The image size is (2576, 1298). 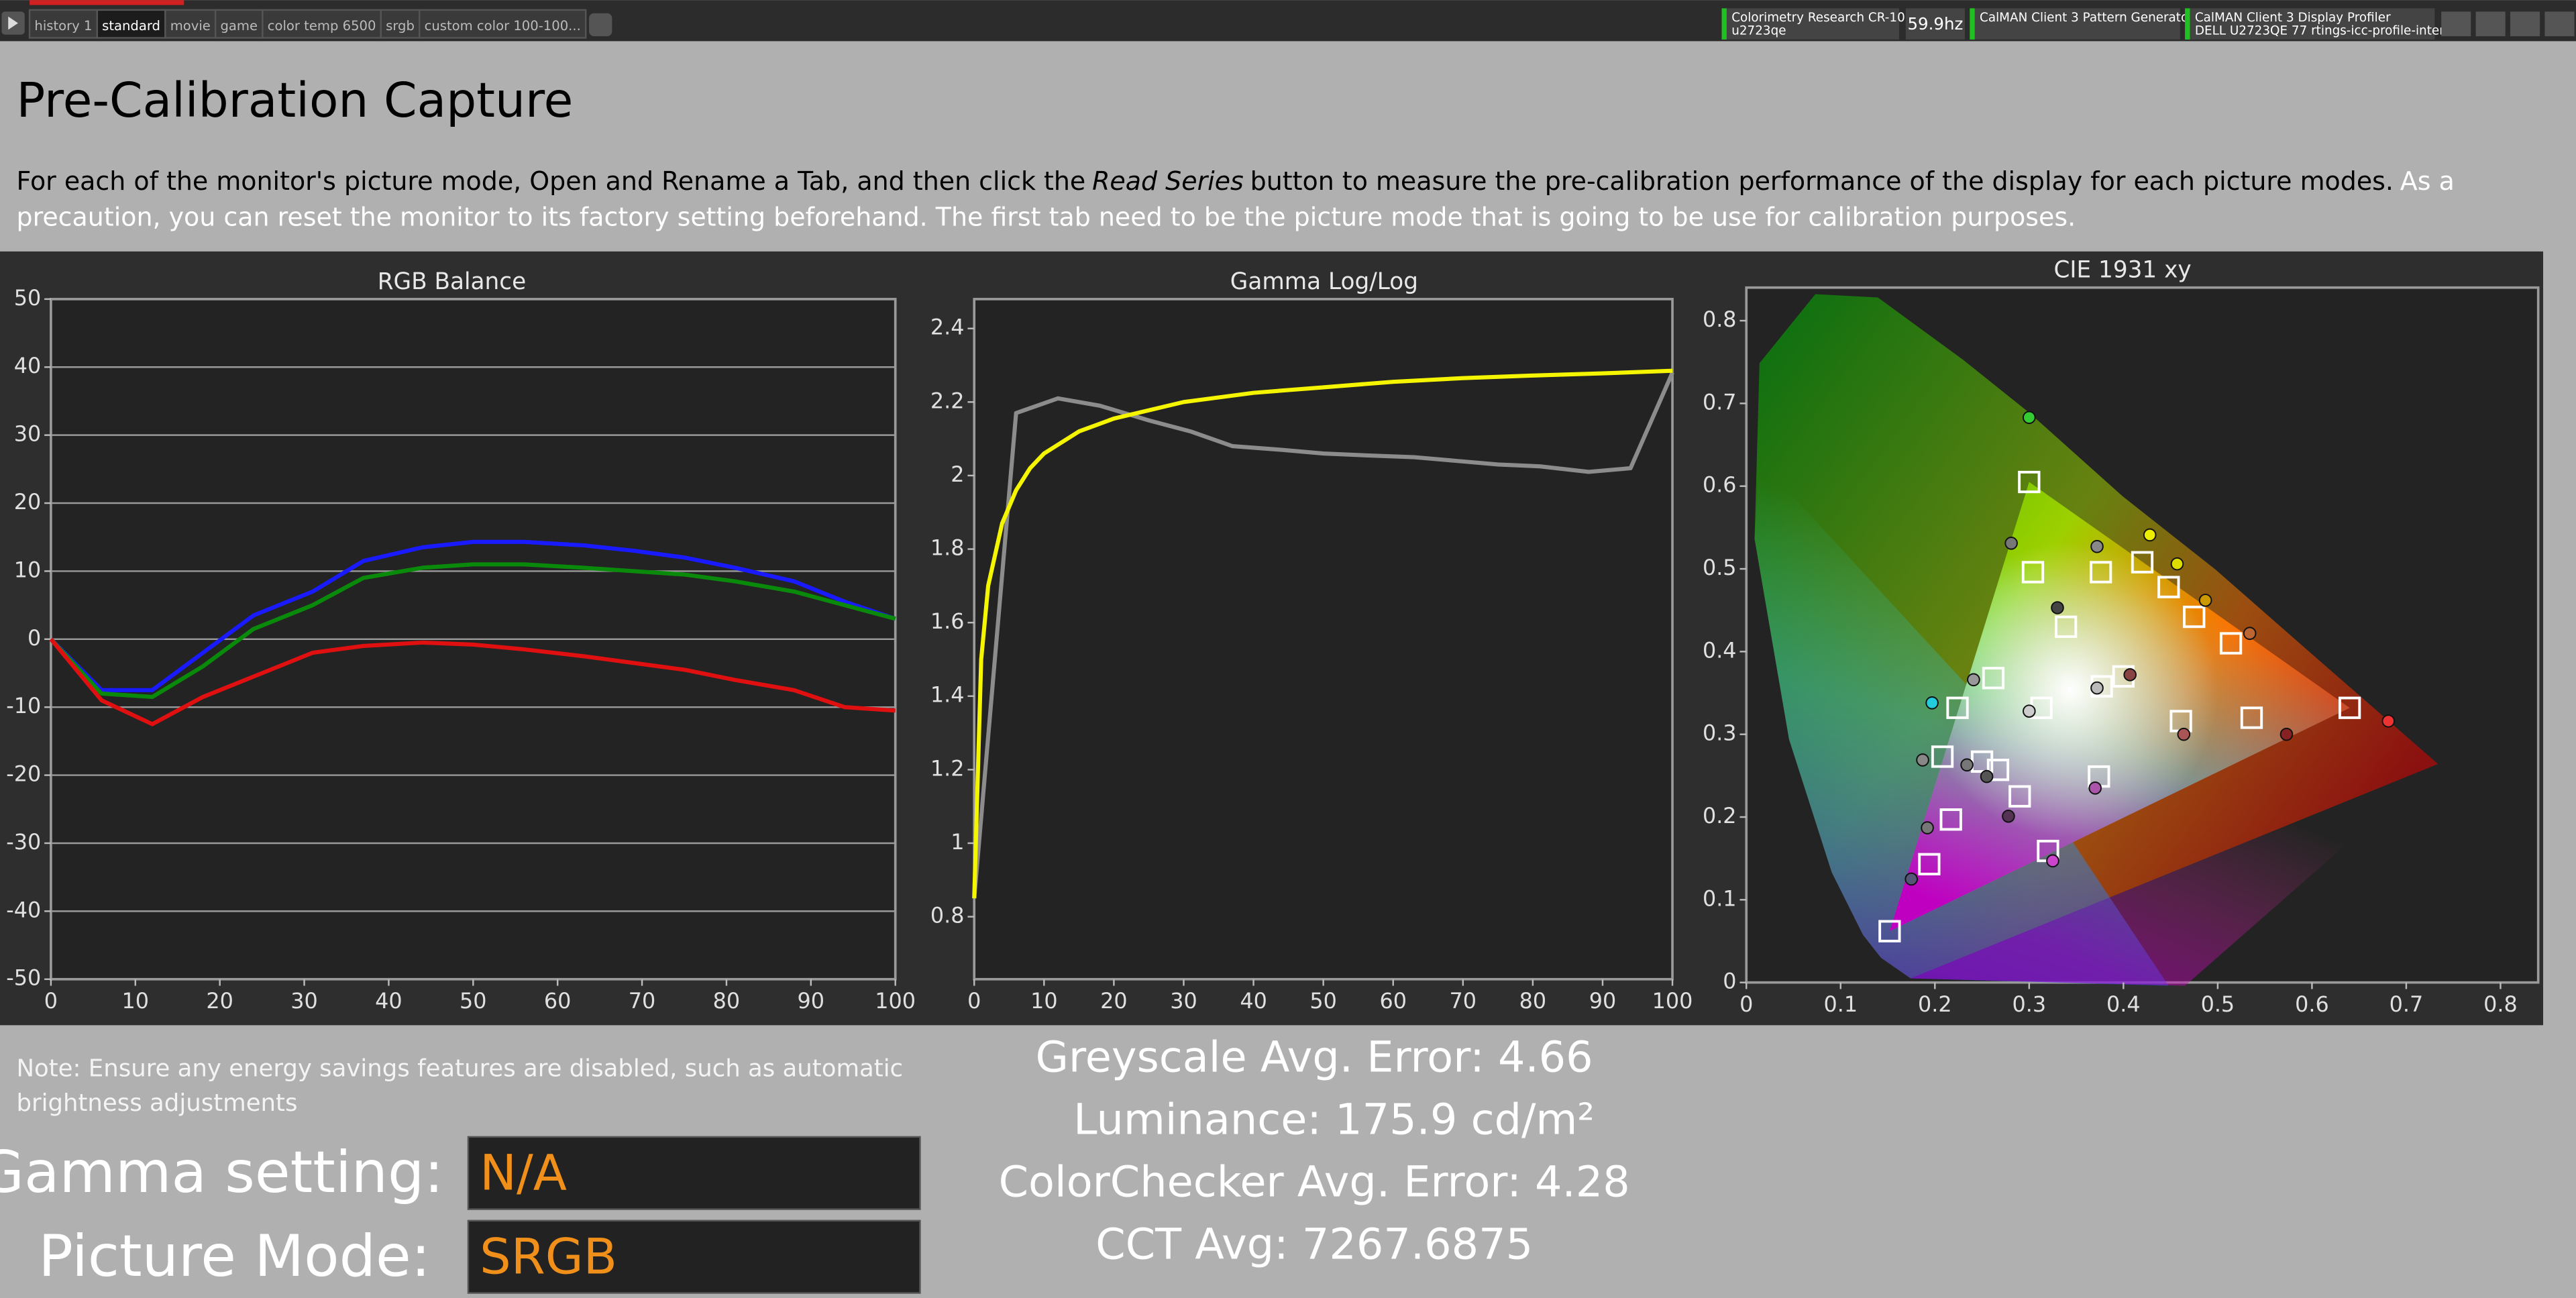 What do you see at coordinates (1720, 898) in the screenshot?
I see `y-tick-label: 0.1` at bounding box center [1720, 898].